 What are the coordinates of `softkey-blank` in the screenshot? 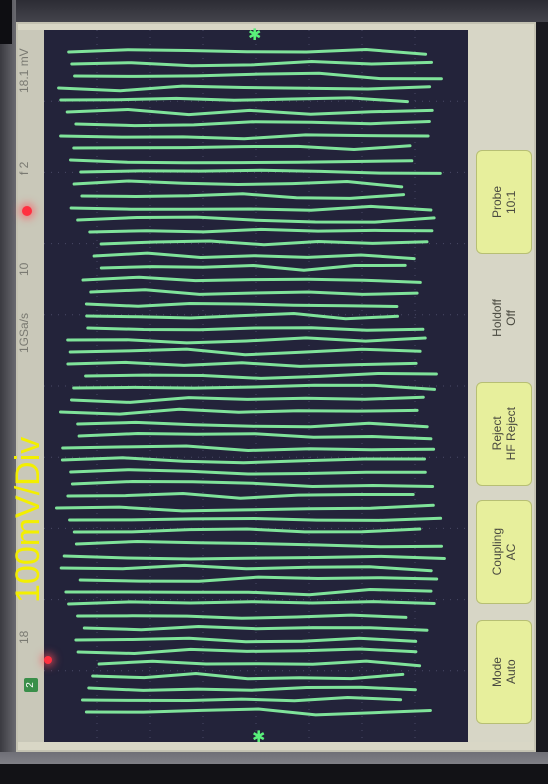 It's located at (504, 86).